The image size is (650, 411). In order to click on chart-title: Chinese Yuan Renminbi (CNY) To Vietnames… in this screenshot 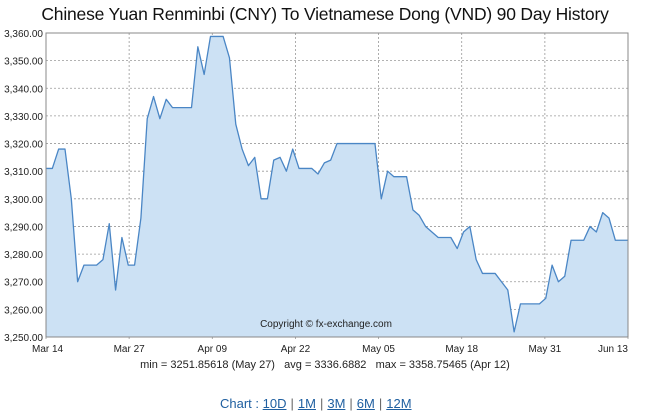, I will do `click(325, 14)`.